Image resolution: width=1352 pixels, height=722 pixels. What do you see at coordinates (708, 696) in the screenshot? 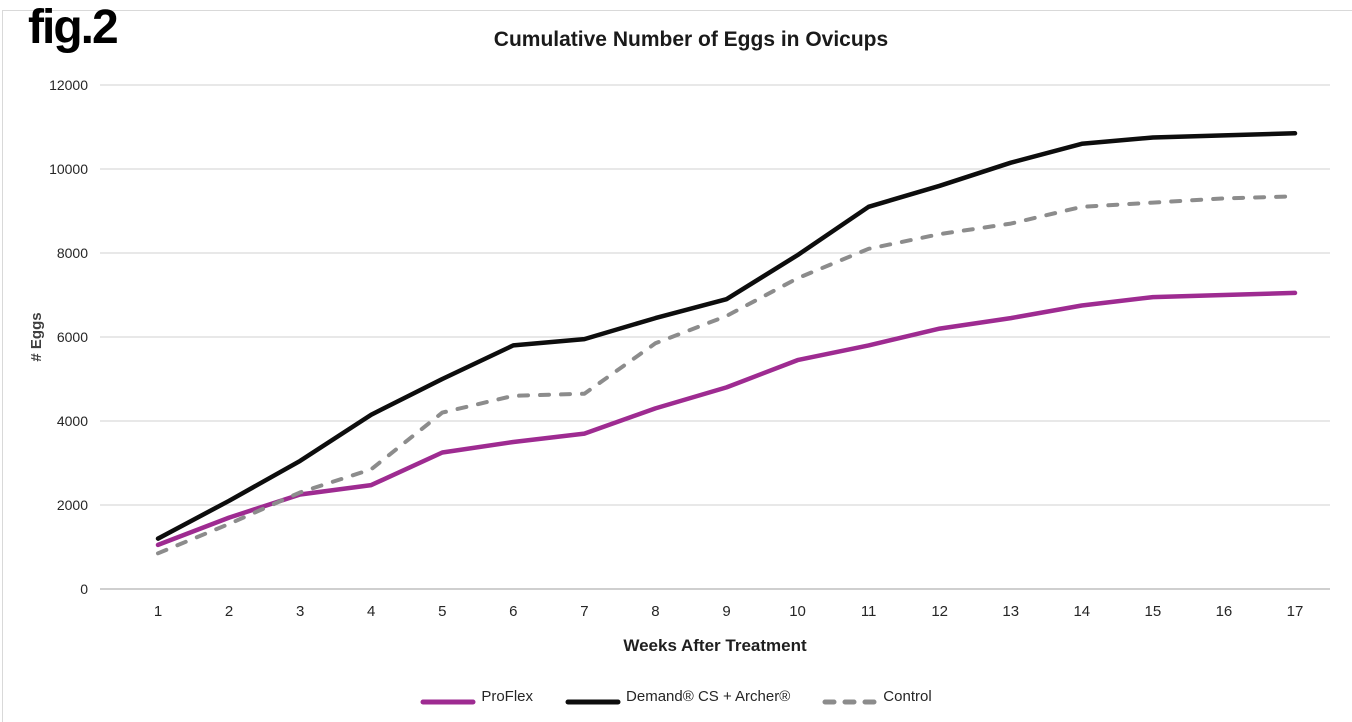
I see `legend-label-demand: Demand® CS + Archer®` at bounding box center [708, 696].